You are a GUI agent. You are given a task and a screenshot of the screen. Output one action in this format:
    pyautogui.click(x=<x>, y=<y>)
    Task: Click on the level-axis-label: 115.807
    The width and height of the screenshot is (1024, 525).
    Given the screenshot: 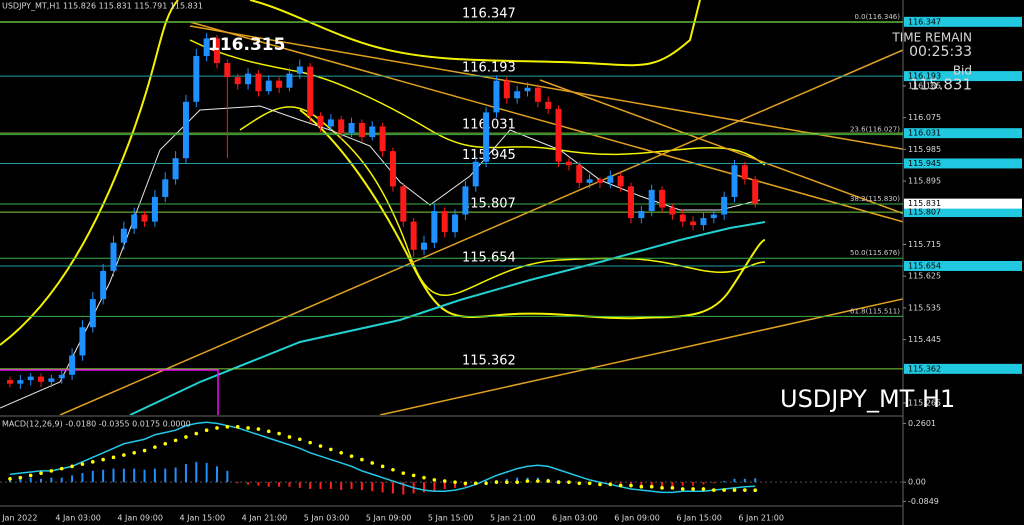 What is the action you would take?
    pyautogui.click(x=924, y=212)
    